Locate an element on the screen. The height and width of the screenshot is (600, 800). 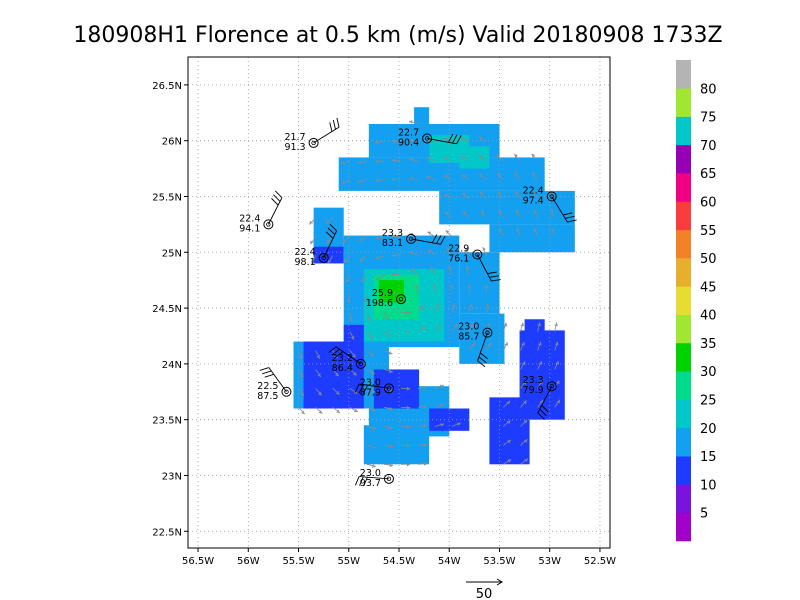
dropsonde-station: 22.976.1 is located at coordinates (474, 263).